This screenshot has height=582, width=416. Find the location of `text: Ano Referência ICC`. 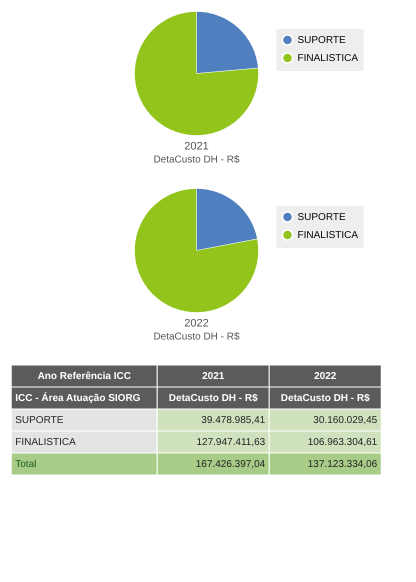

text: Ano Referência ICC is located at coordinates (84, 376).